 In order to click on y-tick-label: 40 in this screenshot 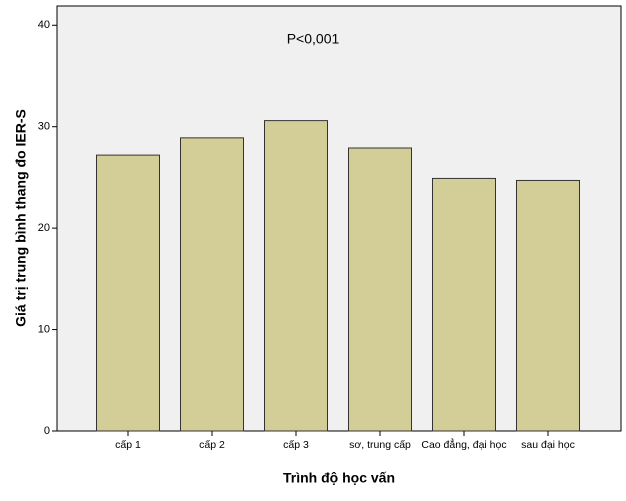, I will do `click(44, 25)`.